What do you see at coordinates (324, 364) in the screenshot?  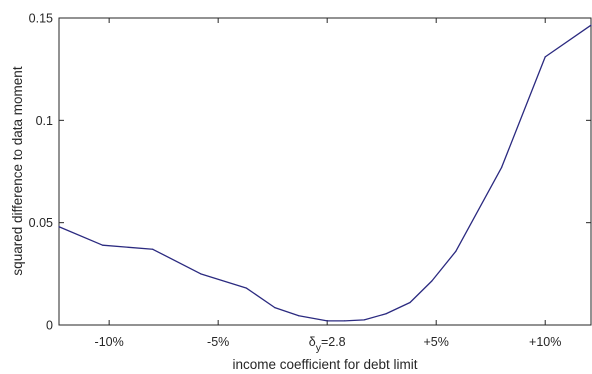 I see `x-axis-title: income coefficient for debt limit` at bounding box center [324, 364].